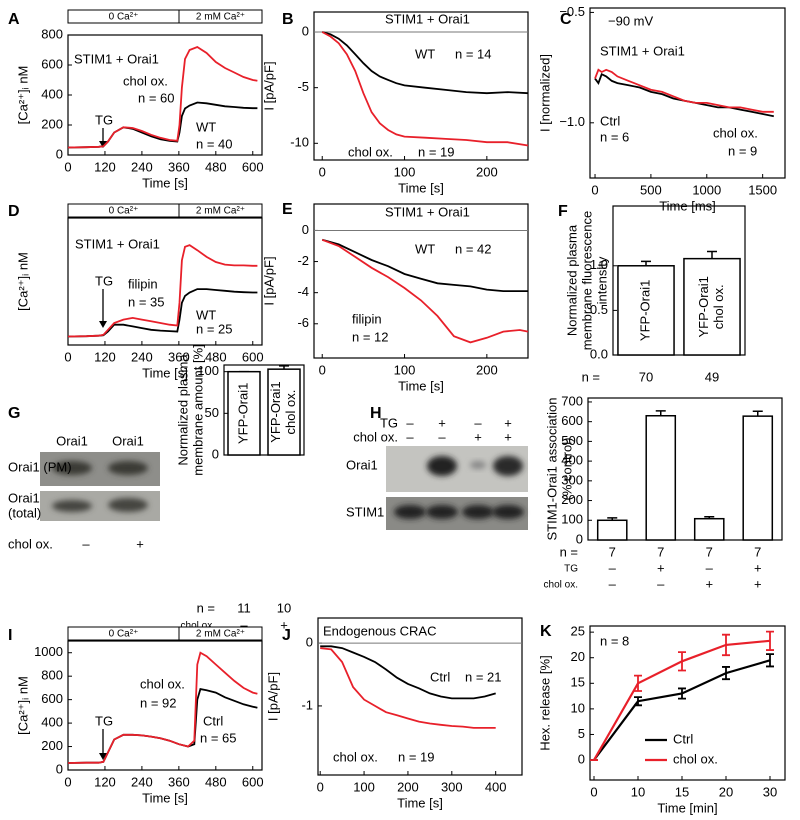 The image size is (800, 820). Describe the element at coordinates (572, 400) in the screenshot. I see `y-tick-label: 700` at that location.